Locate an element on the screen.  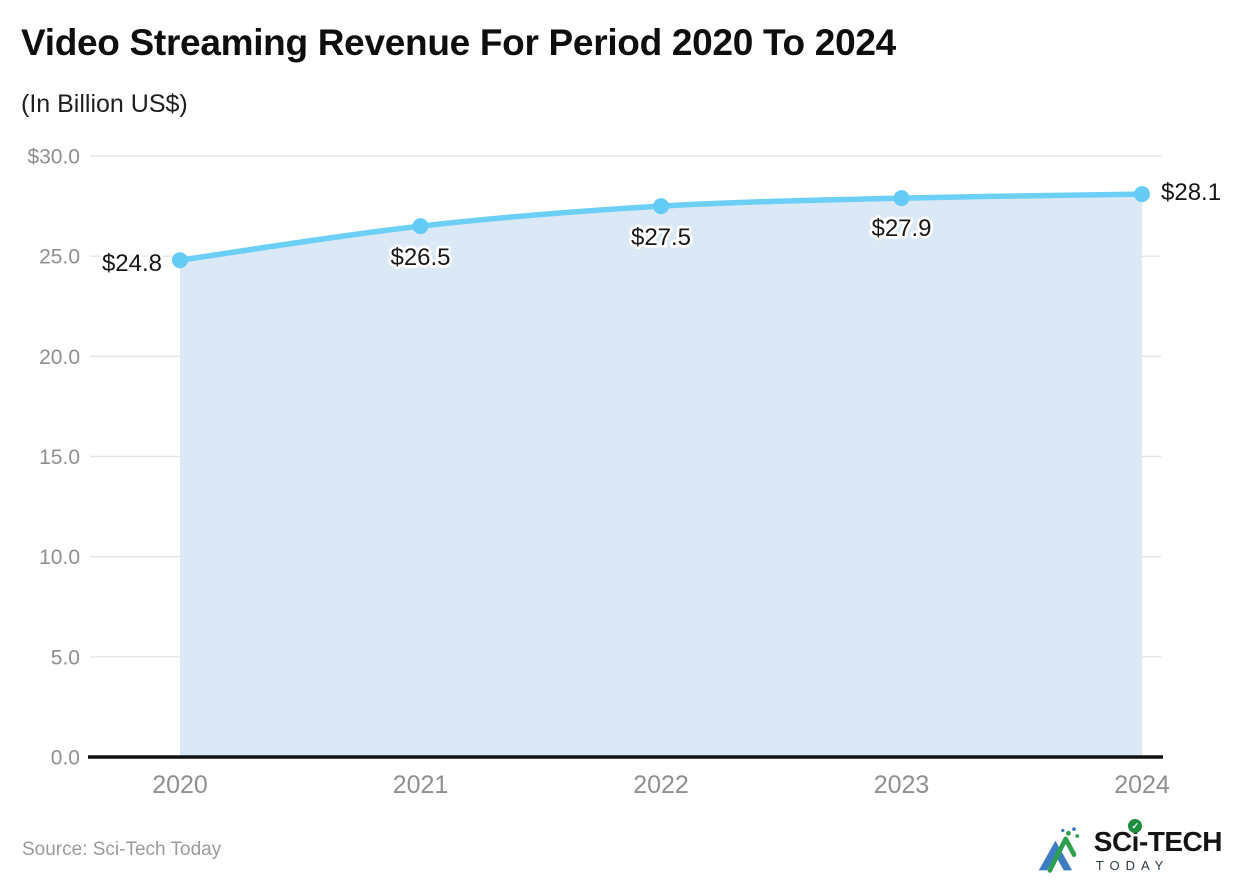
logo-brand-name: SC i ✓ -TECH is located at coordinates (1158, 838).